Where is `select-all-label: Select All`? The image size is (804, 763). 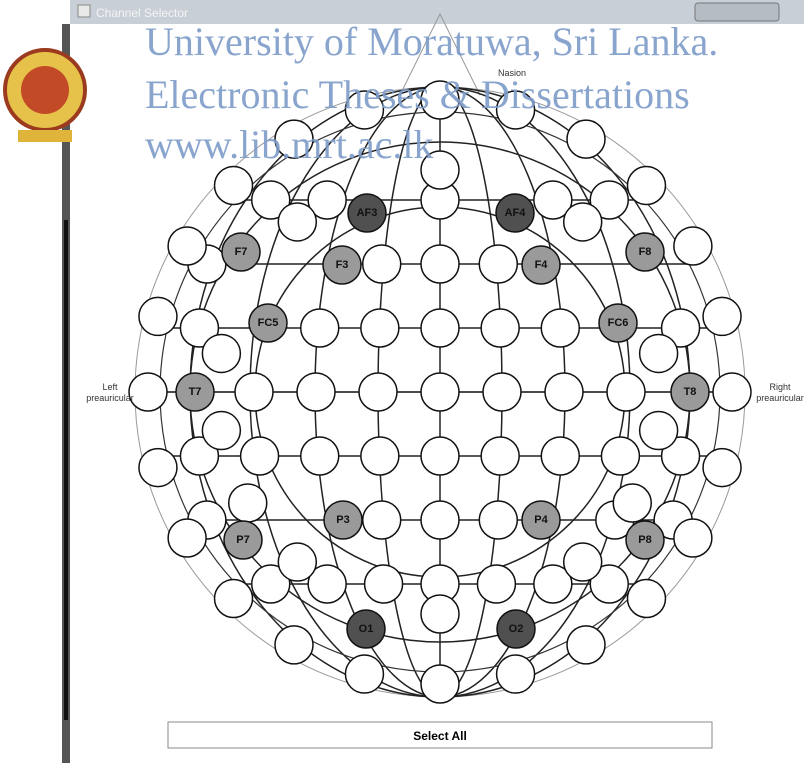 select-all-label: Select All is located at coordinates (440, 736).